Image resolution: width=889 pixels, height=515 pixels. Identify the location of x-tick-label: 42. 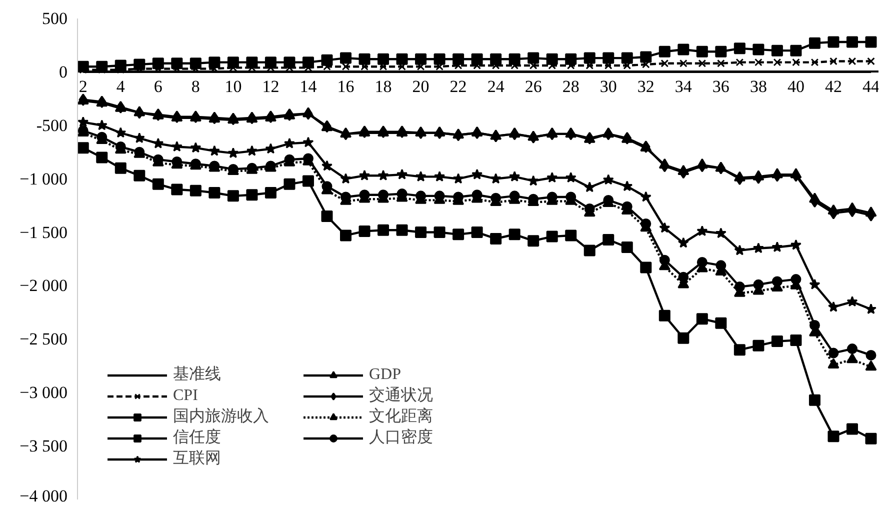
(833, 86).